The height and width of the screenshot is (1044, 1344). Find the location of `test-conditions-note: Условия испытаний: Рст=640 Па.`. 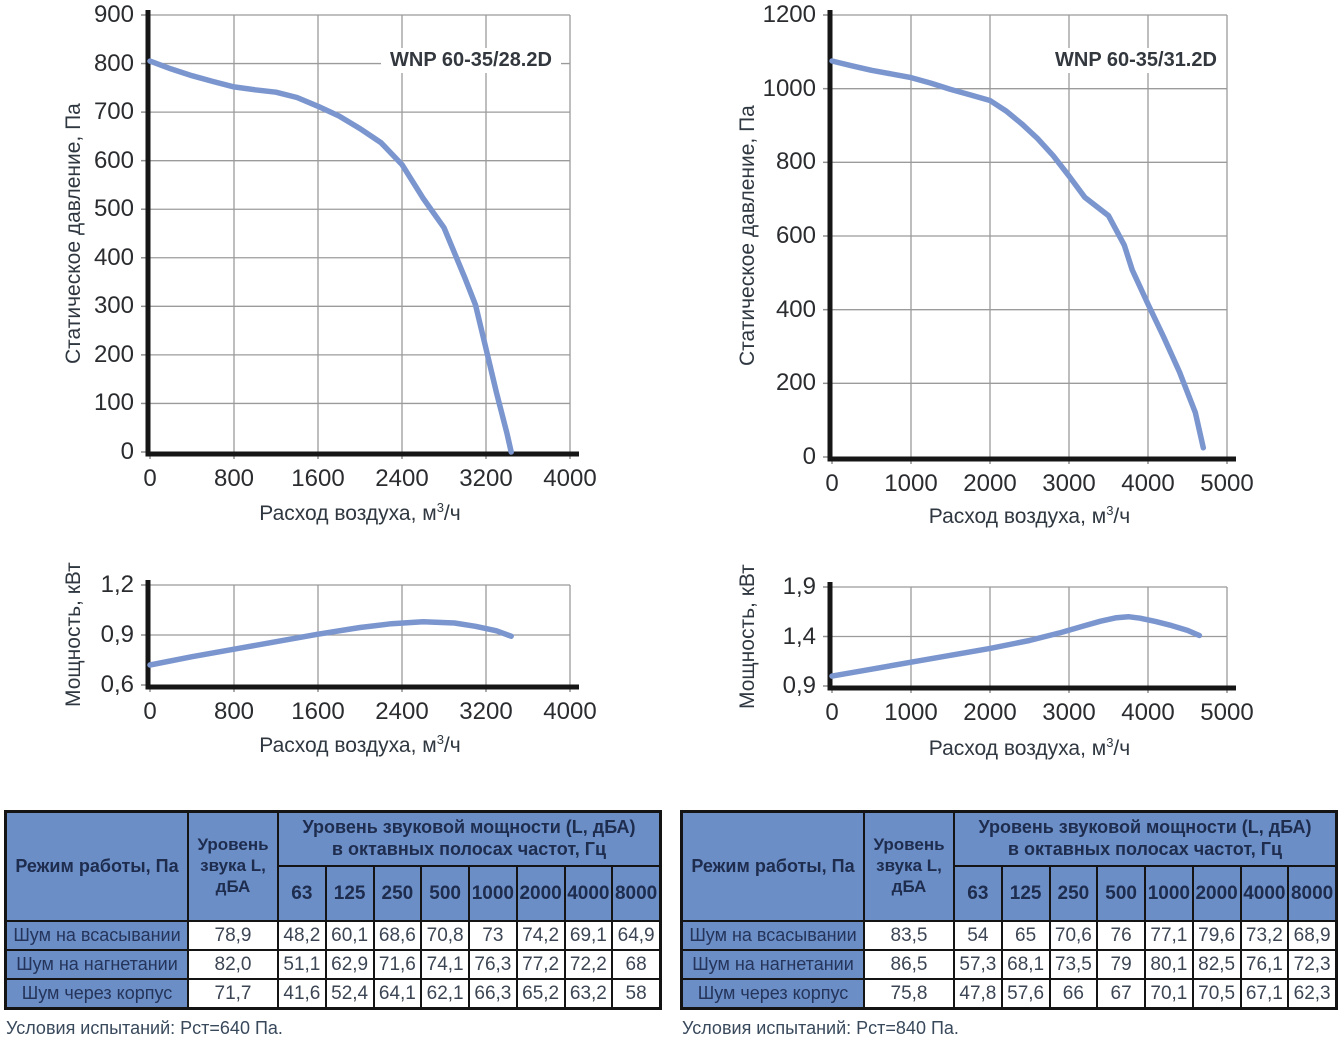

test-conditions-note: Условия испытаний: Рст=640 Па. is located at coordinates (144, 1028).